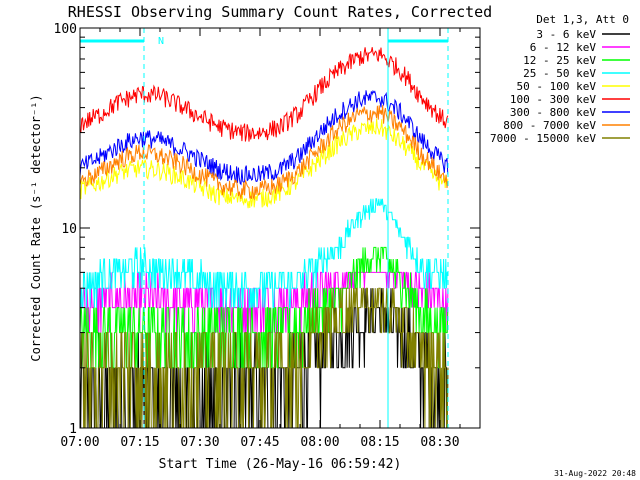 This screenshot has width=640, height=480. Describe the element at coordinates (557, 86) in the screenshot. I see `legend-label-4: 50 - 100 keV` at that location.